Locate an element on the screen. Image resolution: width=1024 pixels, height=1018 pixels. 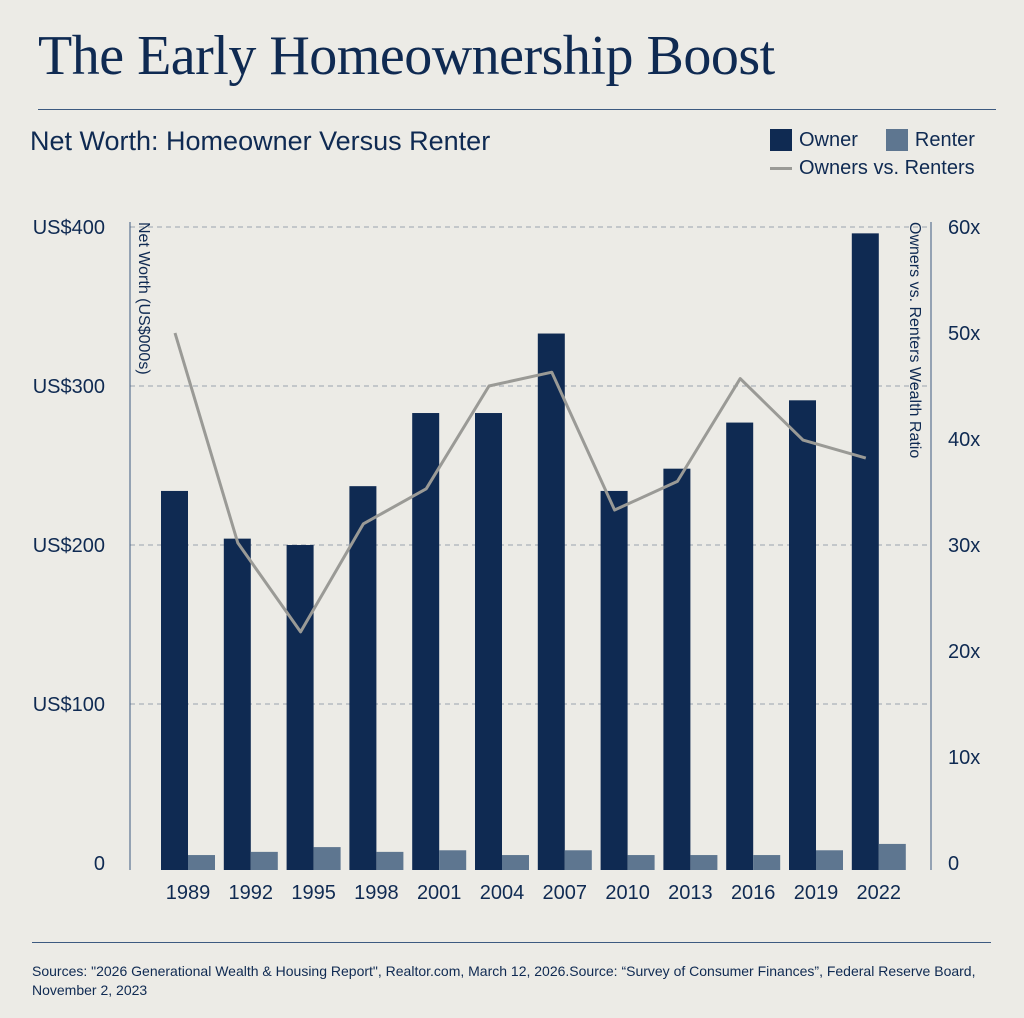
right-tick-label: 20x is located at coordinates (964, 652).